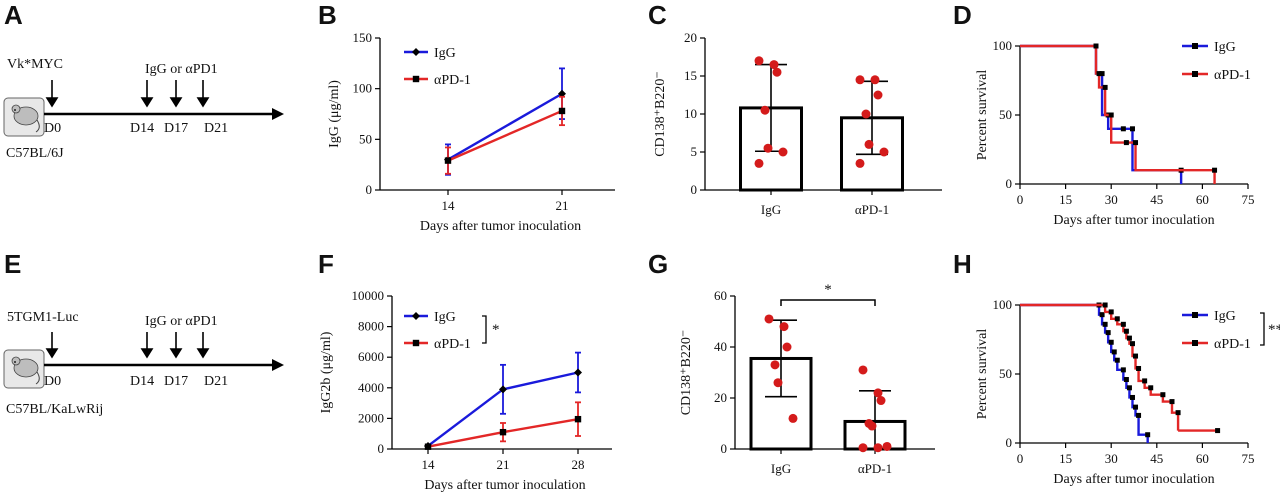 This screenshot has height=496, width=1280. I want to click on y-axis-label: IgG2b (μg/ml), so click(326, 372).